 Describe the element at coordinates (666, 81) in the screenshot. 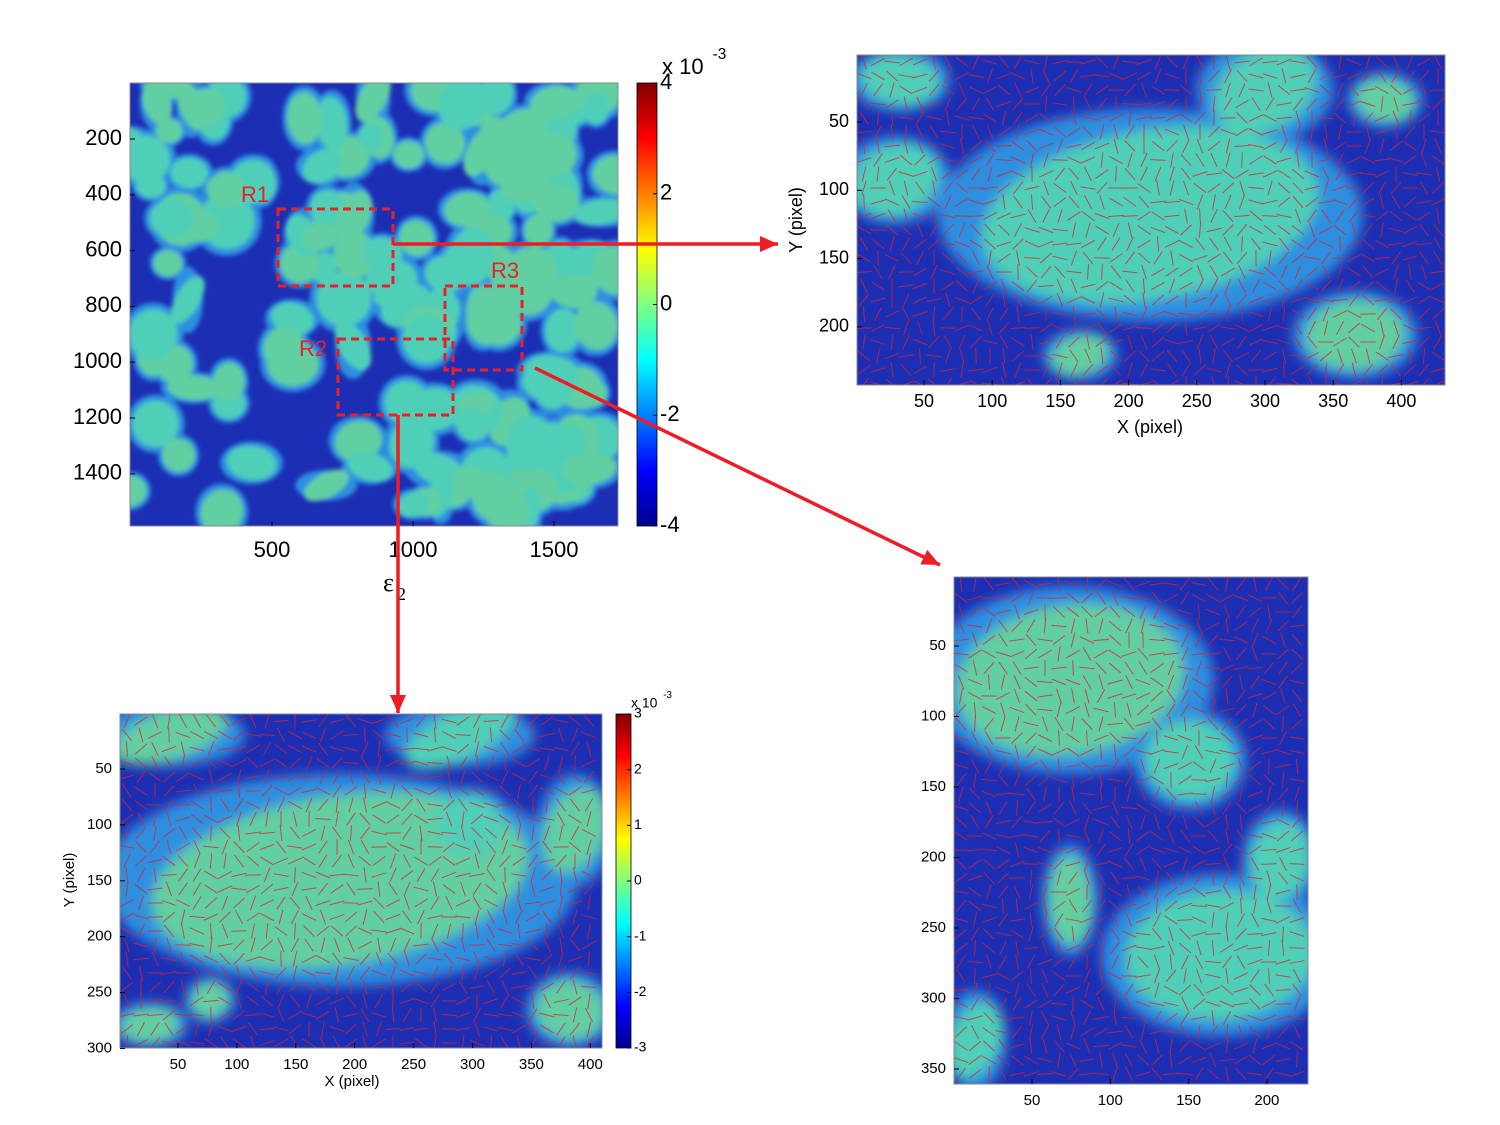

I see `colorbar-tick-label: 4` at that location.